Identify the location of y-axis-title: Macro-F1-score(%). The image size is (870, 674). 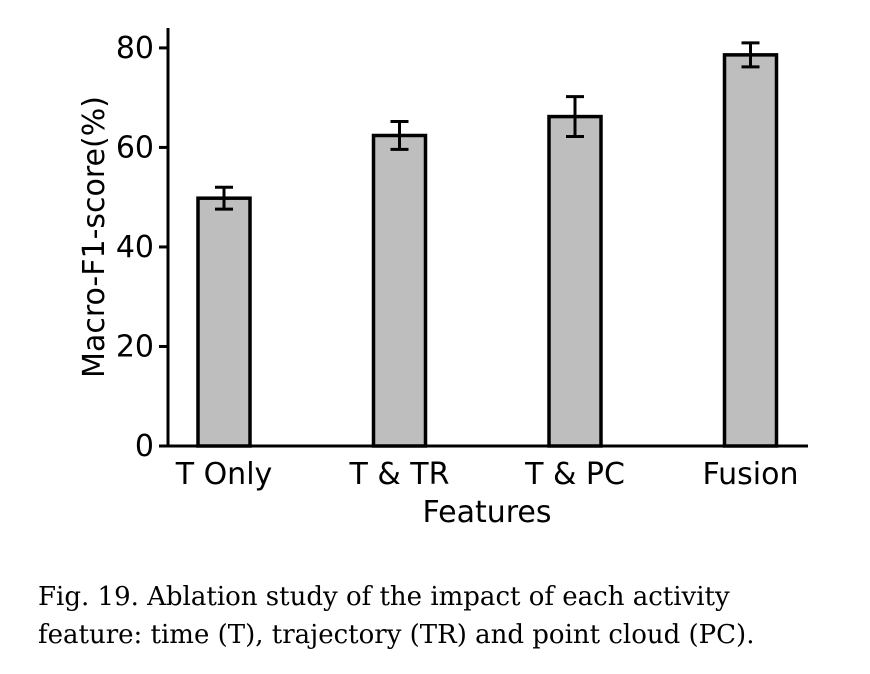
(94, 237).